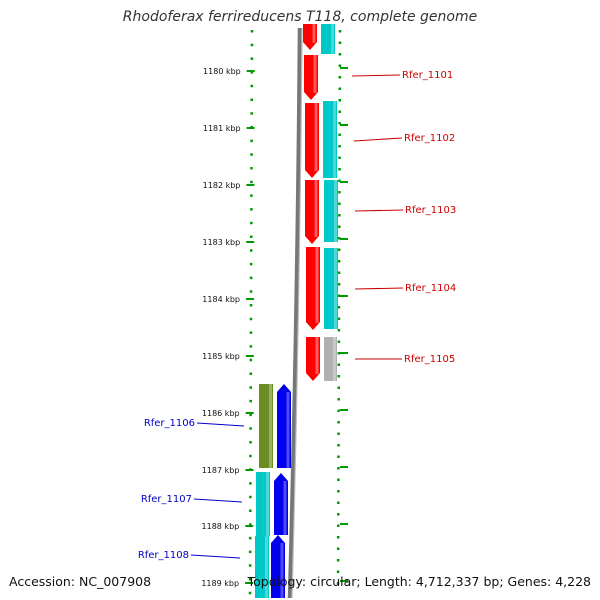 The width and height of the screenshot is (600, 600). I want to click on accession-text: Accession: NC_007908, so click(80, 581).